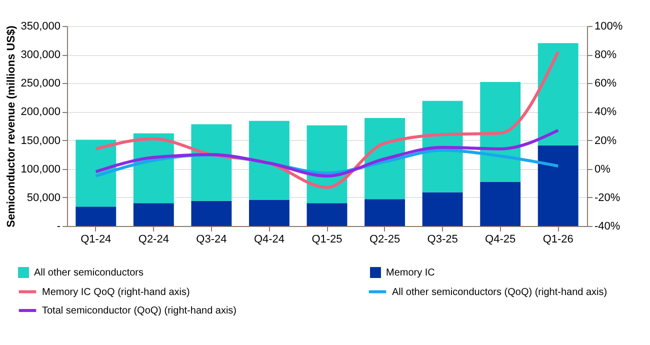  What do you see at coordinates (605, 112) in the screenshot?
I see `y2-tick-label: 40%` at bounding box center [605, 112].